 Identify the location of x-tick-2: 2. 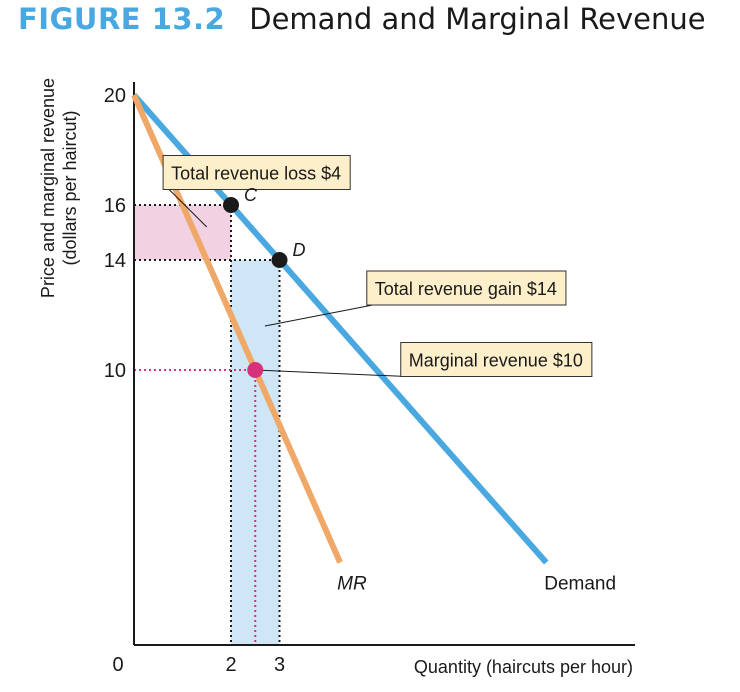
(230, 665).